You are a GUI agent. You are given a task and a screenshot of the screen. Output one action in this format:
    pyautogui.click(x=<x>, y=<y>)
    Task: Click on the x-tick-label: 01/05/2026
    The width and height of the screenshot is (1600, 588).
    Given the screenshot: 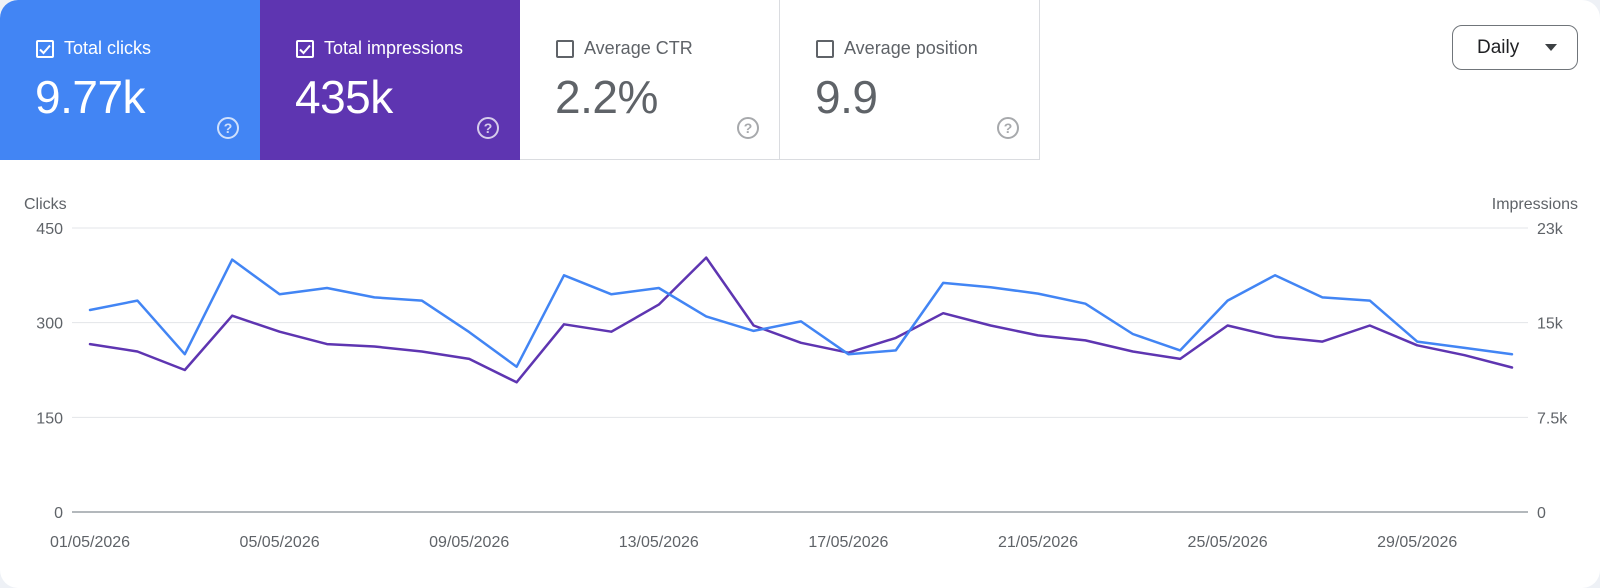 What is the action you would take?
    pyautogui.click(x=90, y=542)
    